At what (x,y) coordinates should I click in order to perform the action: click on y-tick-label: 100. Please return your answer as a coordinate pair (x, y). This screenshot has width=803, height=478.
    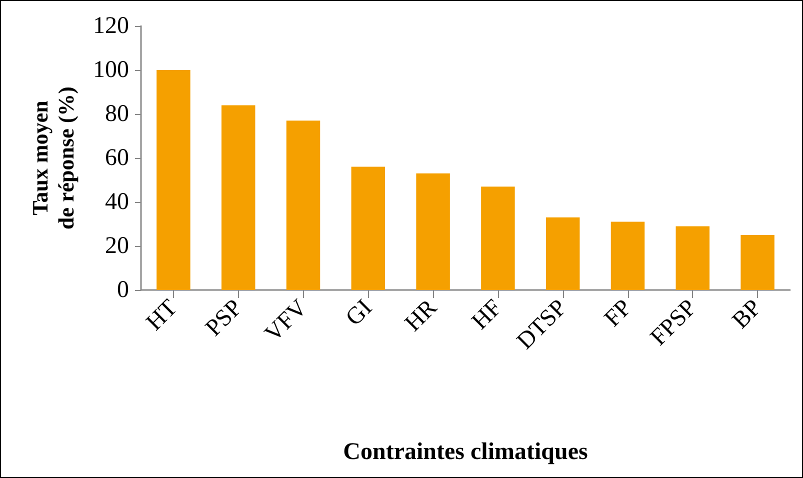
    Looking at the image, I should click on (111, 70).